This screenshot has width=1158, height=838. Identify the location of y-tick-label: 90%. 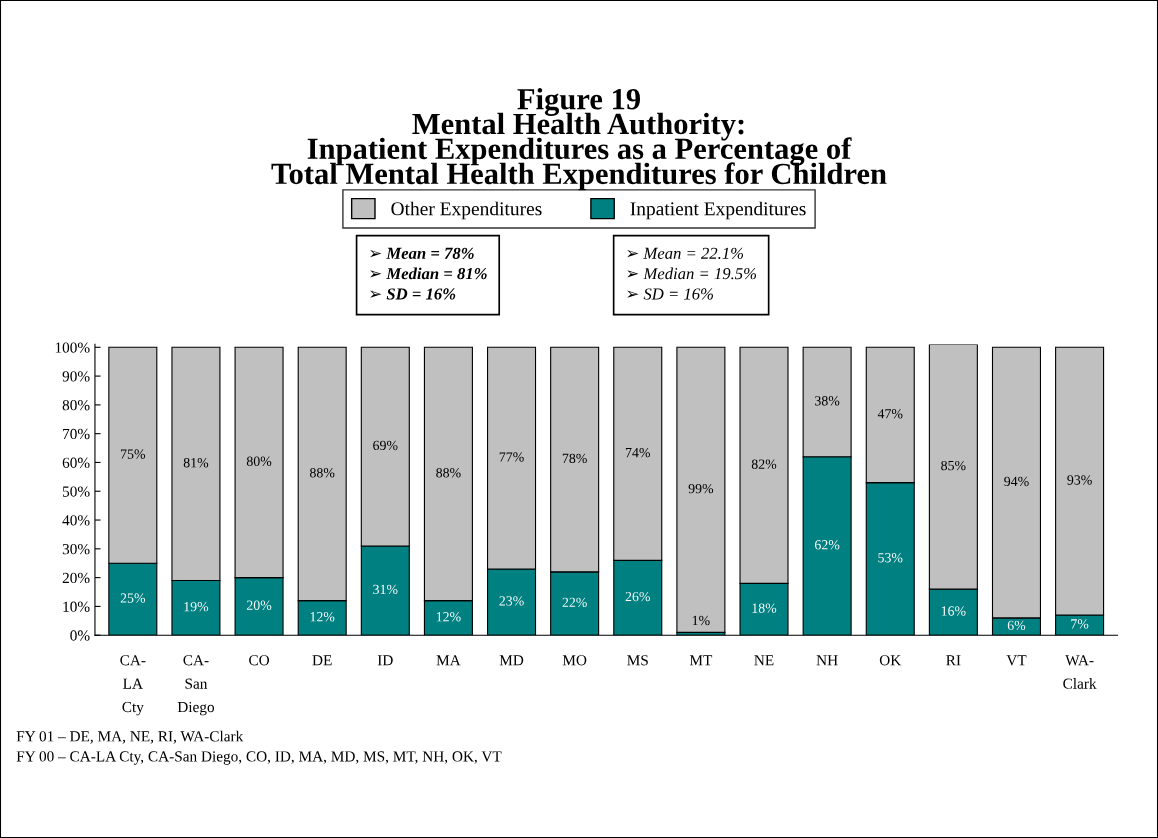
(76, 376).